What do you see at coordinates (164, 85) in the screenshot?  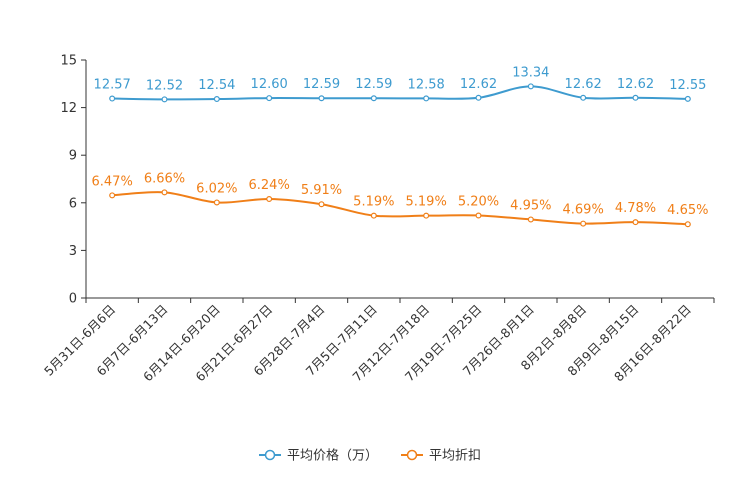 I see `data-label: 12.52` at bounding box center [164, 85].